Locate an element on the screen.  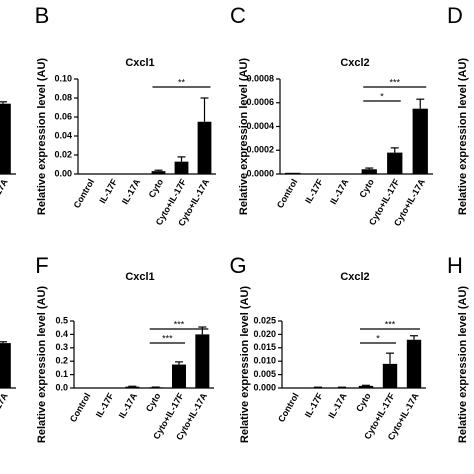
y-tick-label: 0.005 is located at coordinates (264, 374).